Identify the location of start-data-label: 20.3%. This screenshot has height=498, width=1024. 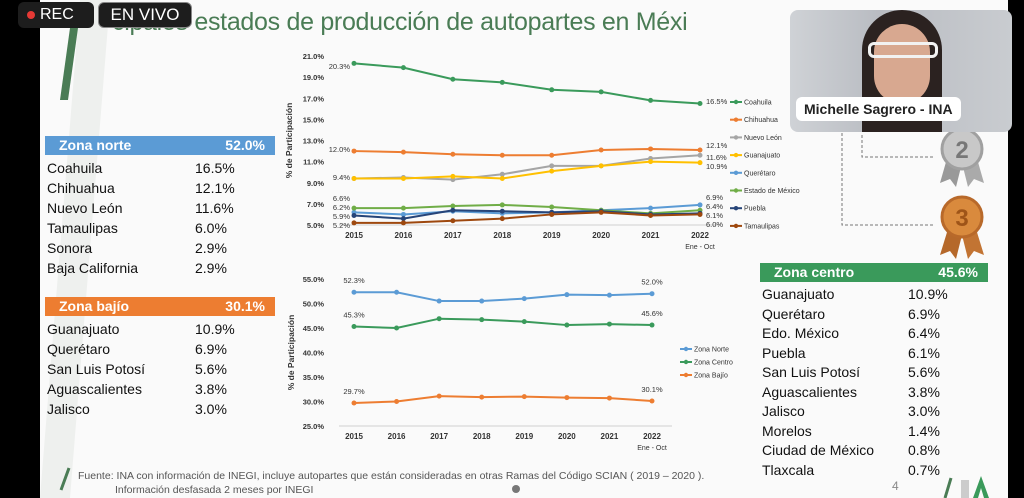
(340, 66).